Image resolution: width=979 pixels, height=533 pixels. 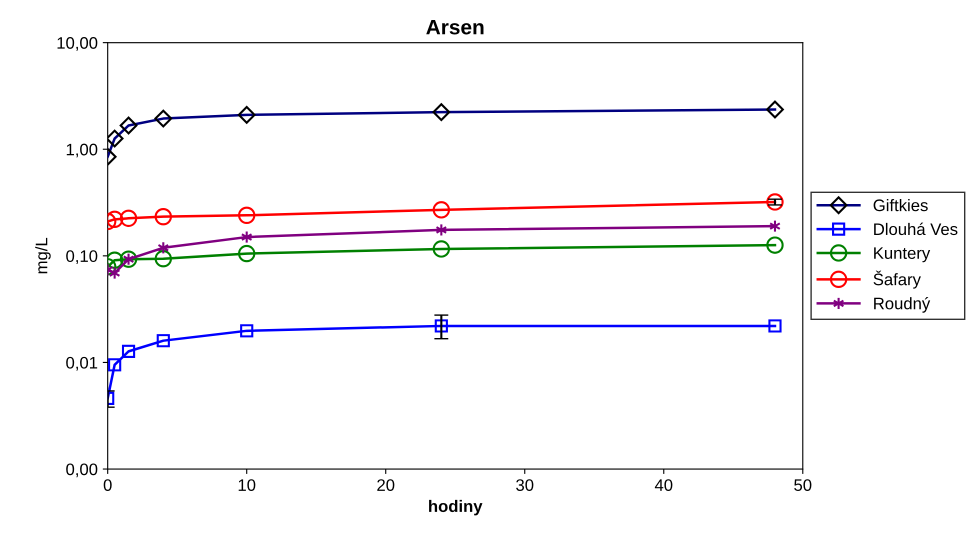 I want to click on y-tick-label: 0,01, so click(x=82, y=363).